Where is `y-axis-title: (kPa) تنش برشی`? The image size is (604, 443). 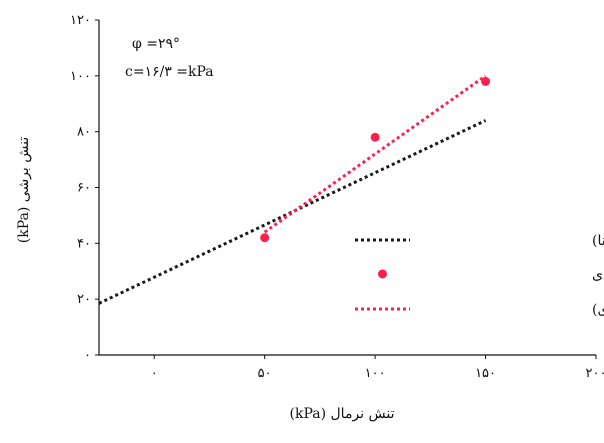
y-axis-title: (kPa) تنش برشی is located at coordinates (24, 190).